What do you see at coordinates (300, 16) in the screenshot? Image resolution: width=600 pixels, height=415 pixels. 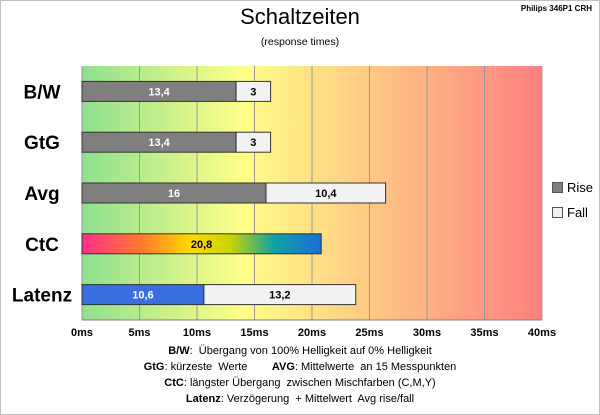 I see `chart-title: Schaltzeiten` at bounding box center [300, 16].